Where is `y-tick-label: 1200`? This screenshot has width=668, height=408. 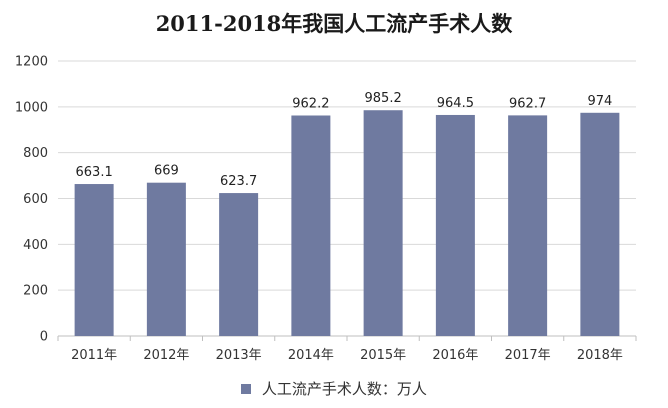
y-tick-label: 1200 is located at coordinates (31, 62).